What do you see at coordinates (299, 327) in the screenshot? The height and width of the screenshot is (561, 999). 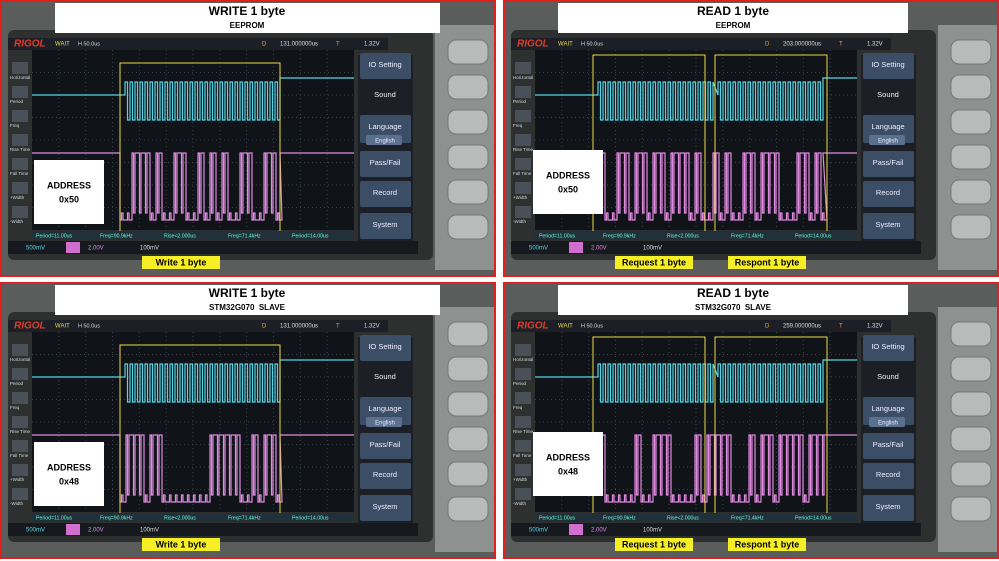 I see `delay: 131.000000us` at bounding box center [299, 327].